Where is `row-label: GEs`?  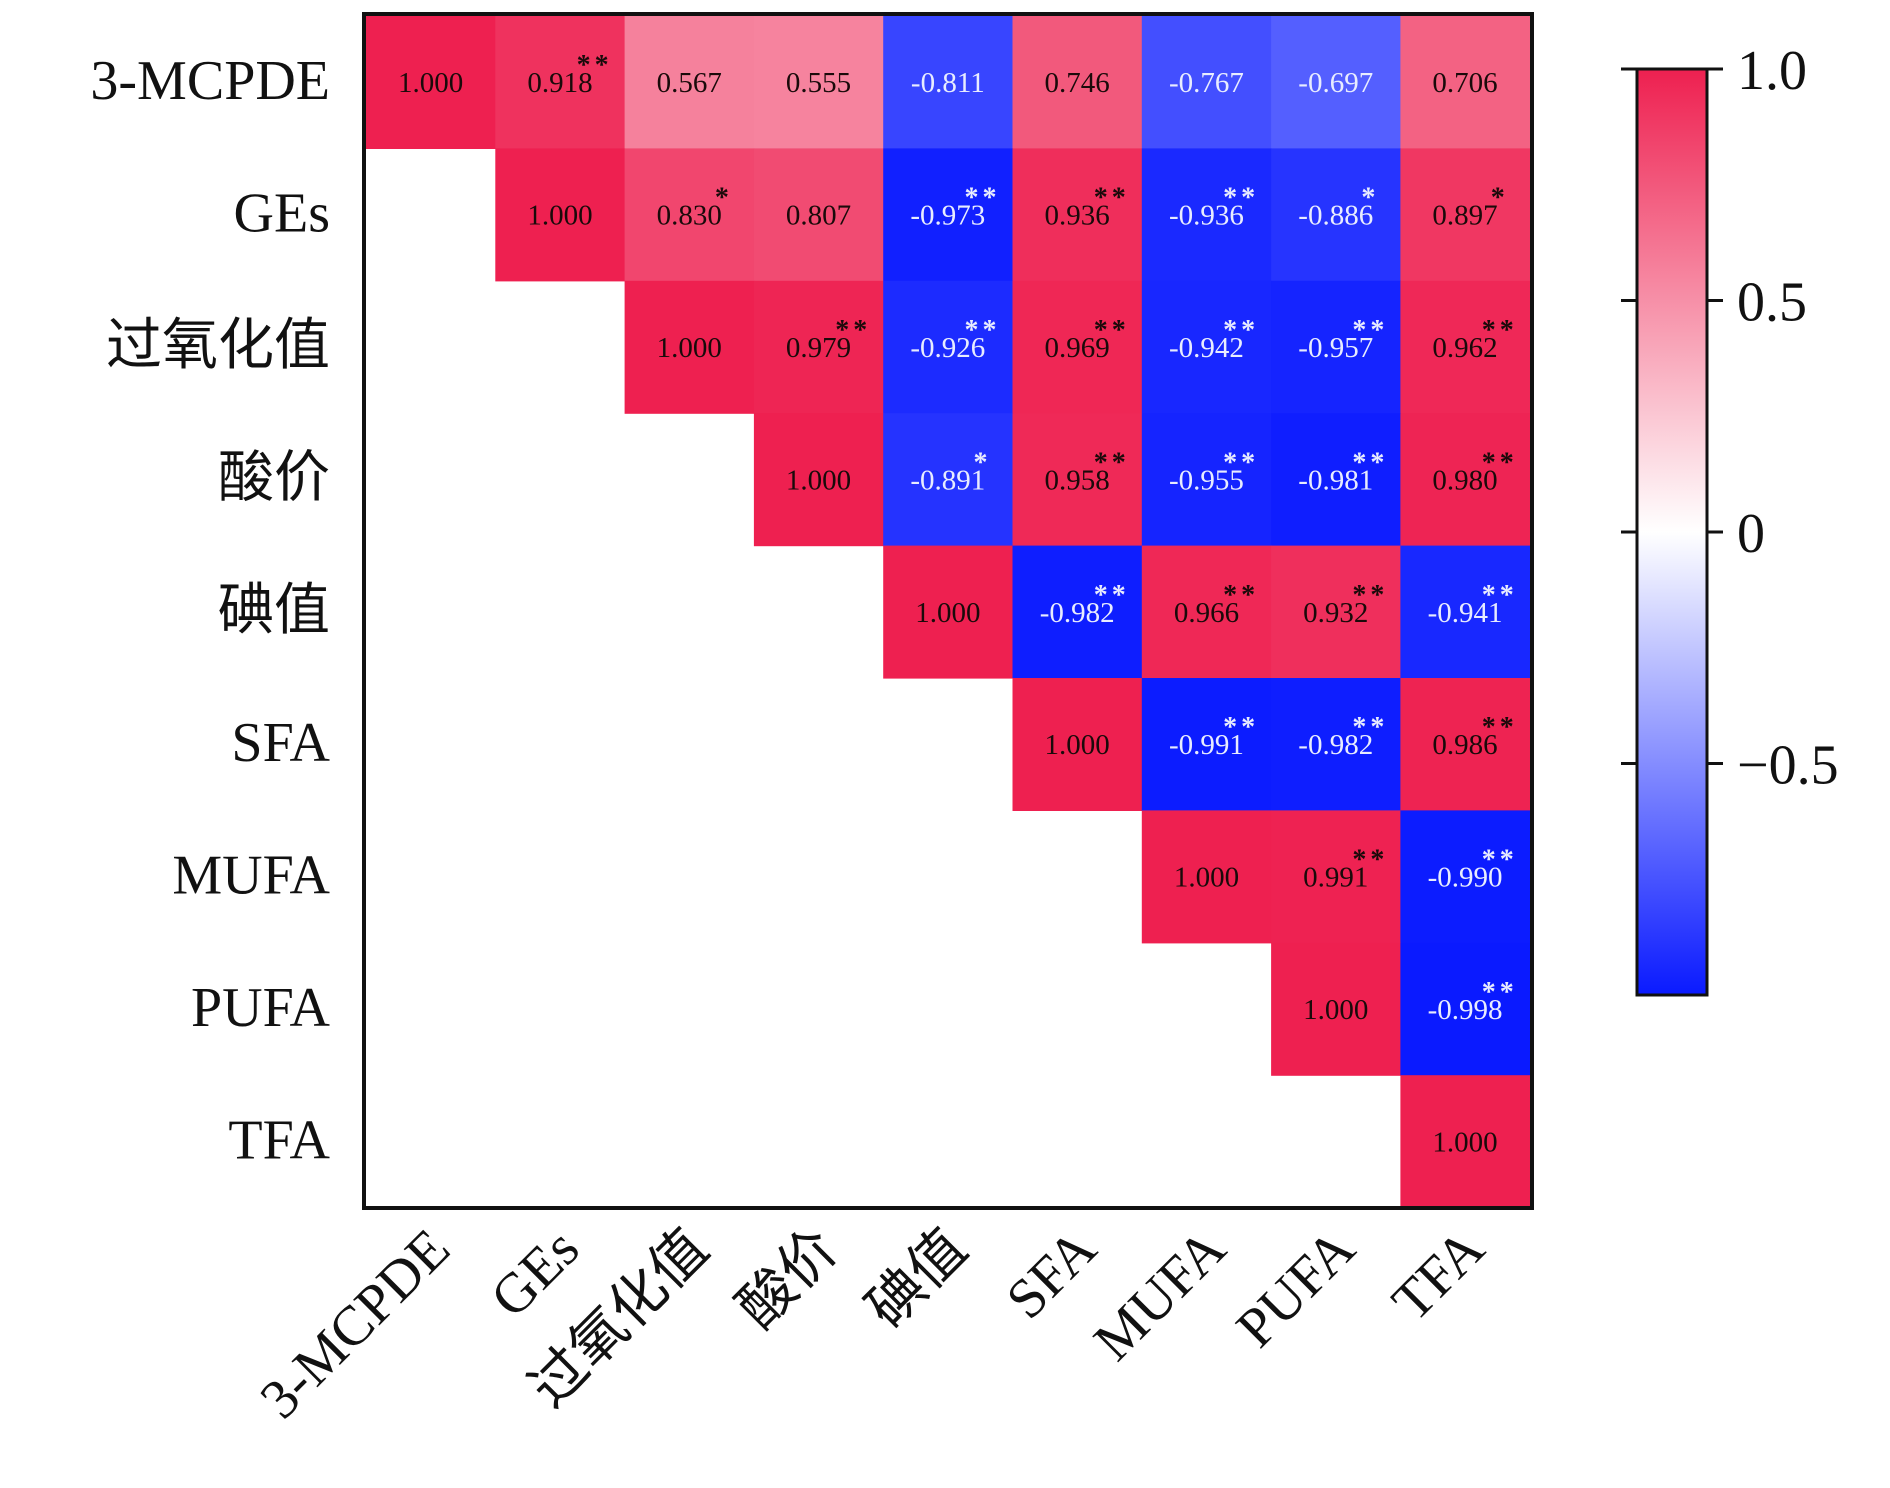
row-label: GEs is located at coordinates (282, 214).